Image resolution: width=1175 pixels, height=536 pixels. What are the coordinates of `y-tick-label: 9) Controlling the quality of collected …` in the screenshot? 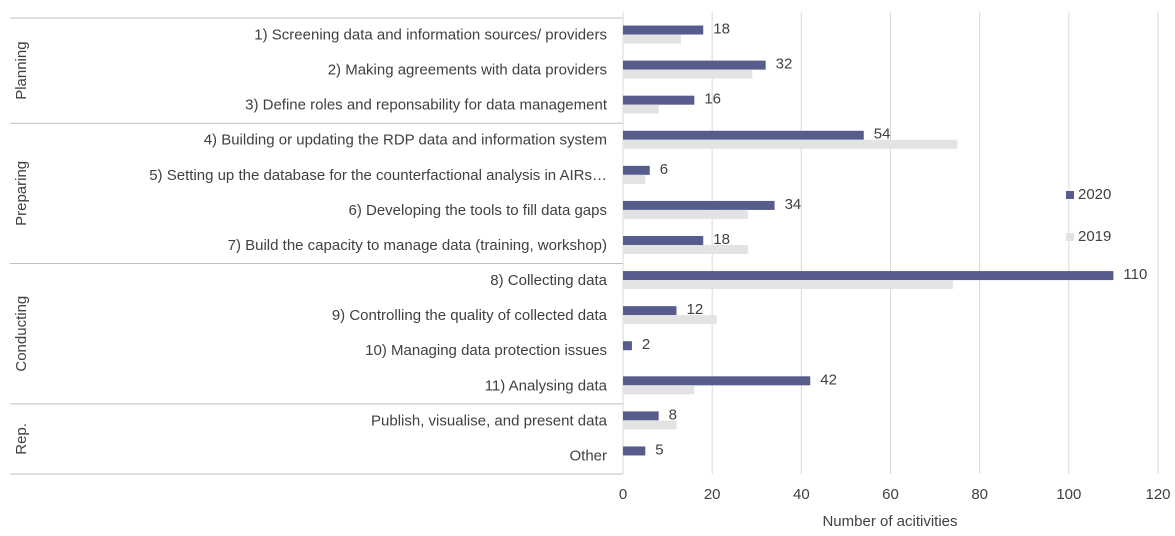 It's located at (470, 315).